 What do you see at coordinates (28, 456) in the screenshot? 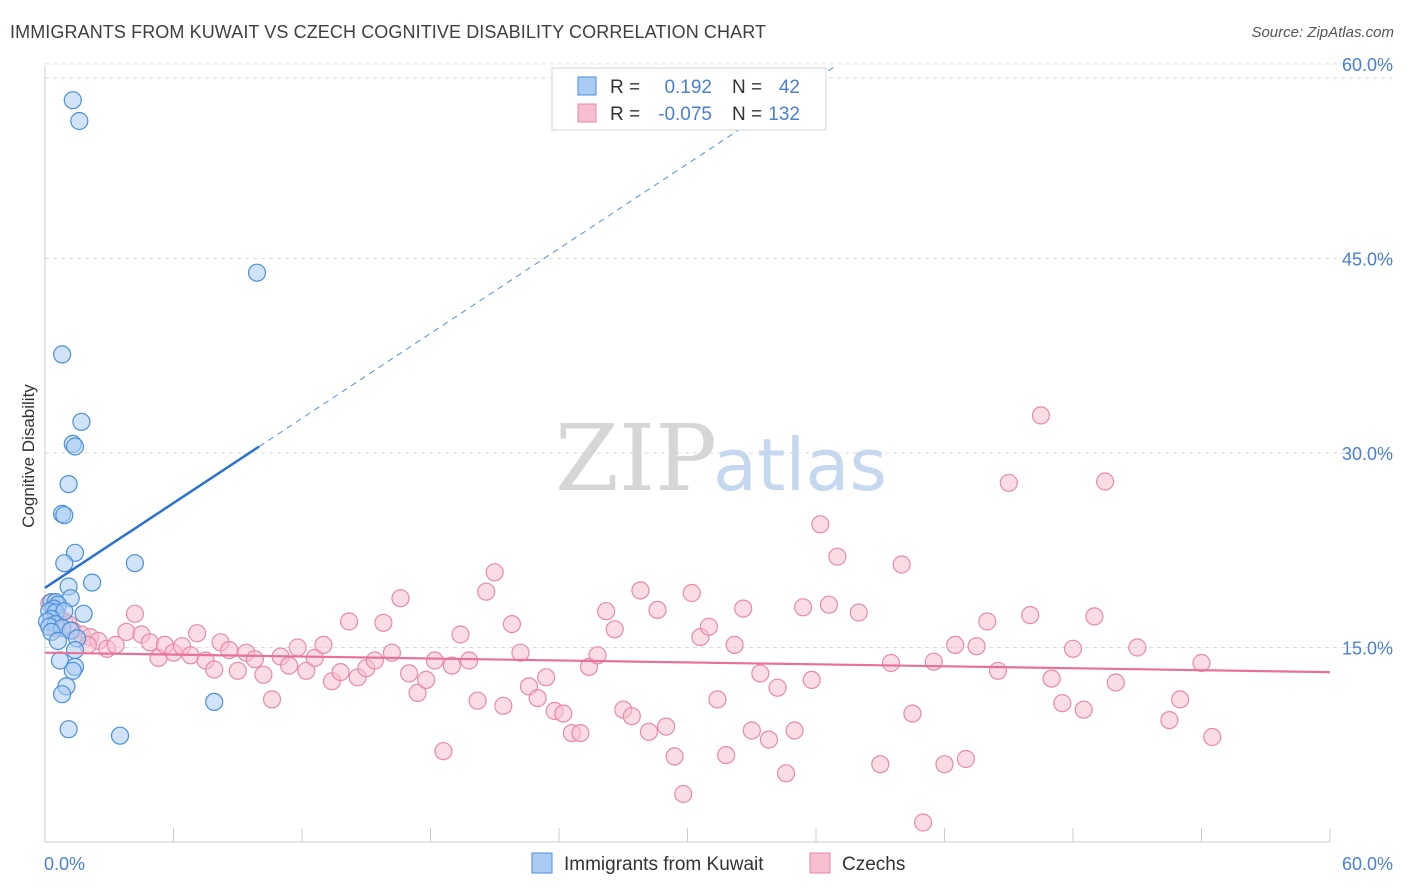
I see `y-axis-label: Cognitive Disability` at bounding box center [28, 456].